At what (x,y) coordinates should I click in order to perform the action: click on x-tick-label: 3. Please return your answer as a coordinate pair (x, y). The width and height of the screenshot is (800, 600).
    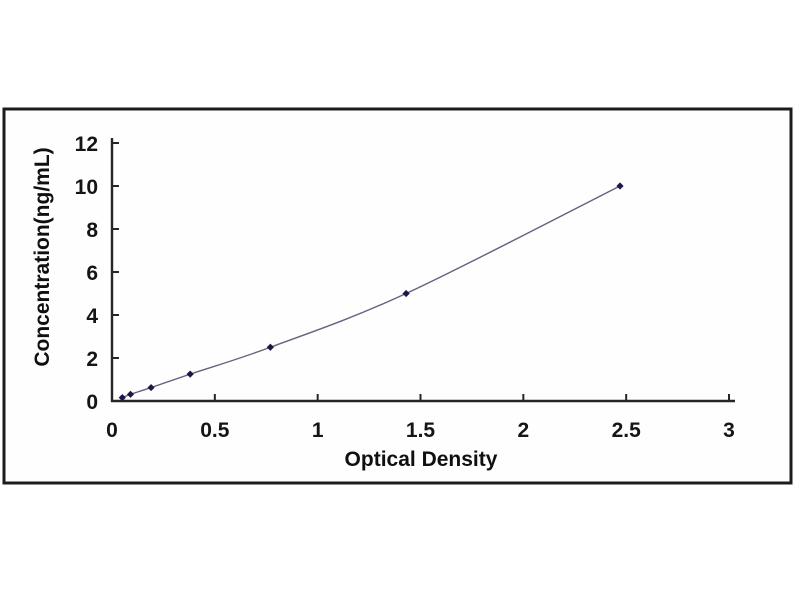
    Looking at the image, I should click on (729, 430).